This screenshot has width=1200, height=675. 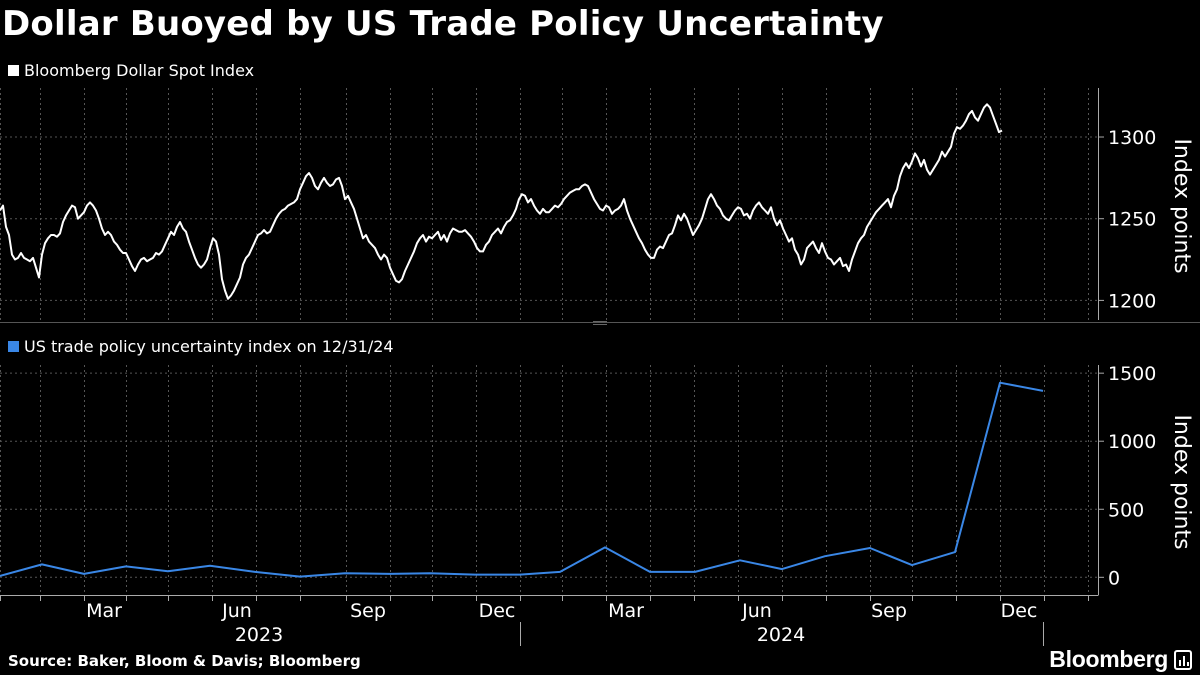 What do you see at coordinates (236, 611) in the screenshot?
I see `x-month-label-1: Jun` at bounding box center [236, 611].